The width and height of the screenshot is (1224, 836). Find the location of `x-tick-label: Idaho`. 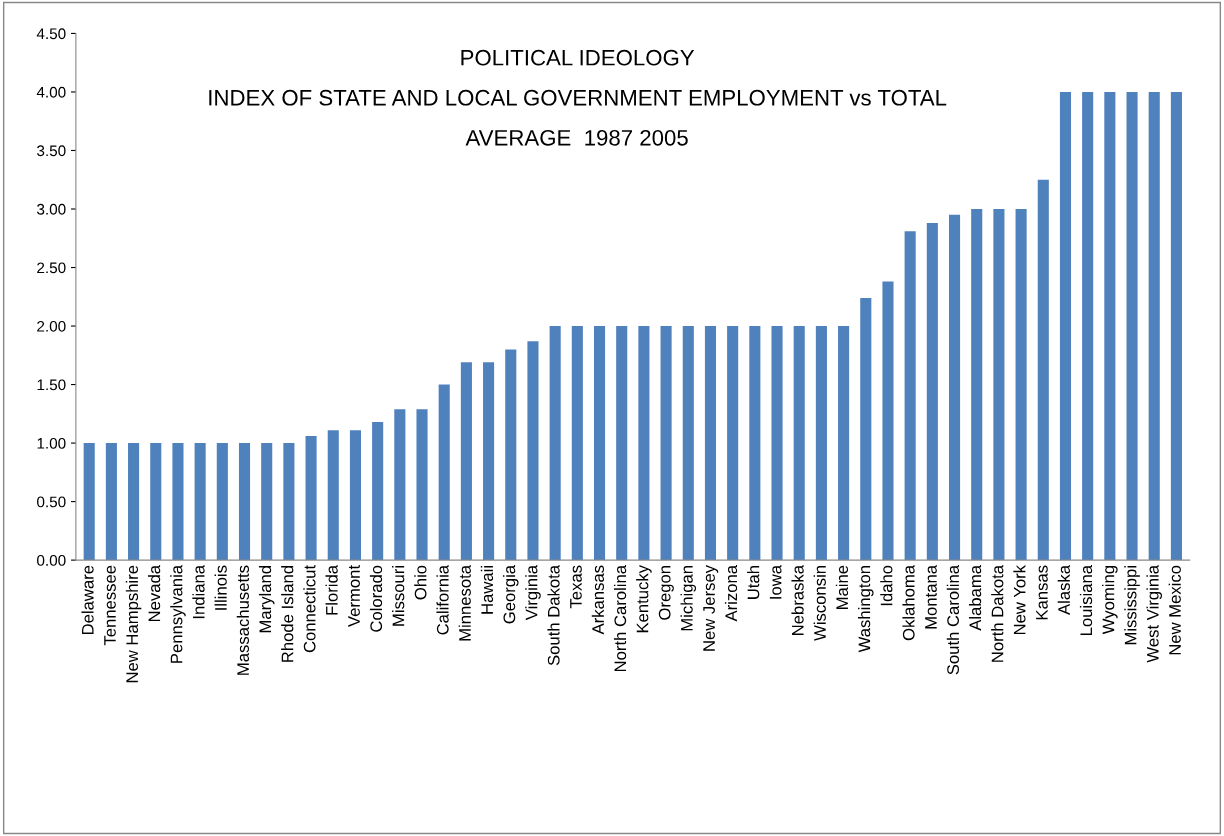

x-tick-label: Idaho is located at coordinates (886, 585).